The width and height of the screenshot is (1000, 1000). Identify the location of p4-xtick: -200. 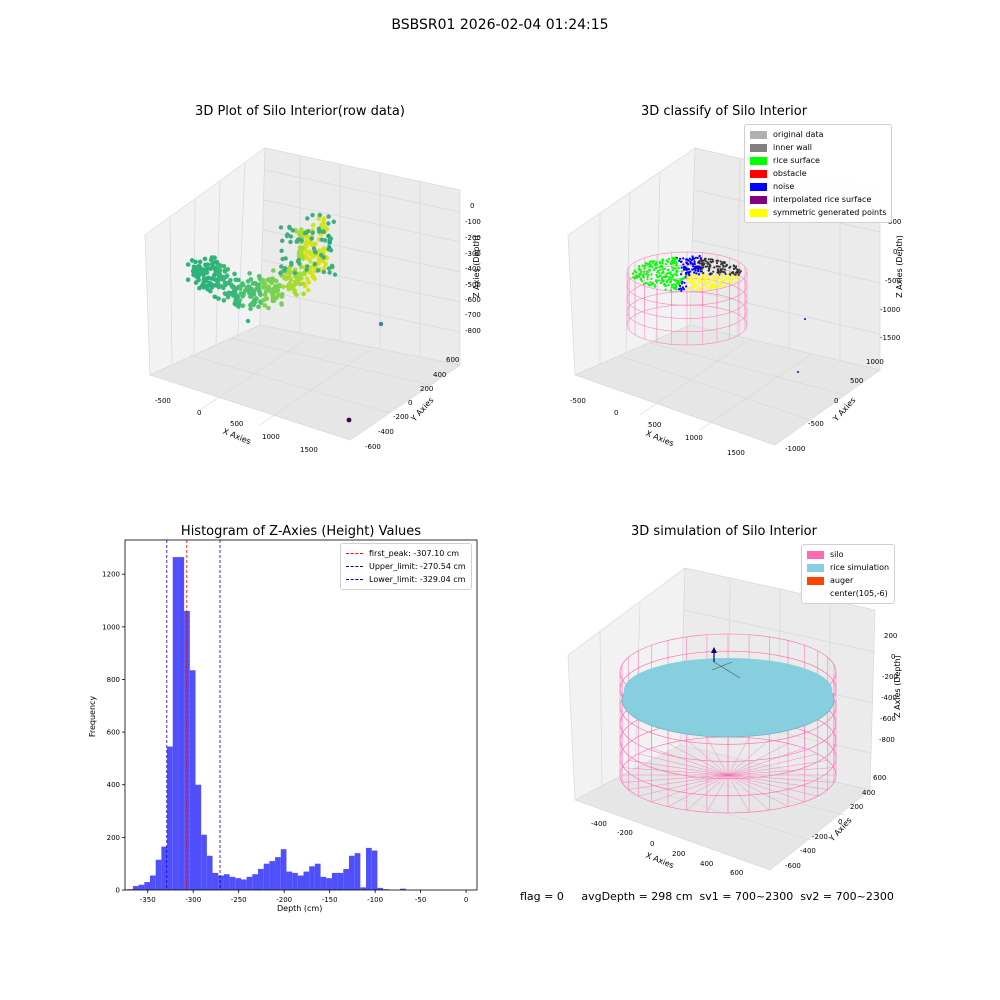
(625, 833).